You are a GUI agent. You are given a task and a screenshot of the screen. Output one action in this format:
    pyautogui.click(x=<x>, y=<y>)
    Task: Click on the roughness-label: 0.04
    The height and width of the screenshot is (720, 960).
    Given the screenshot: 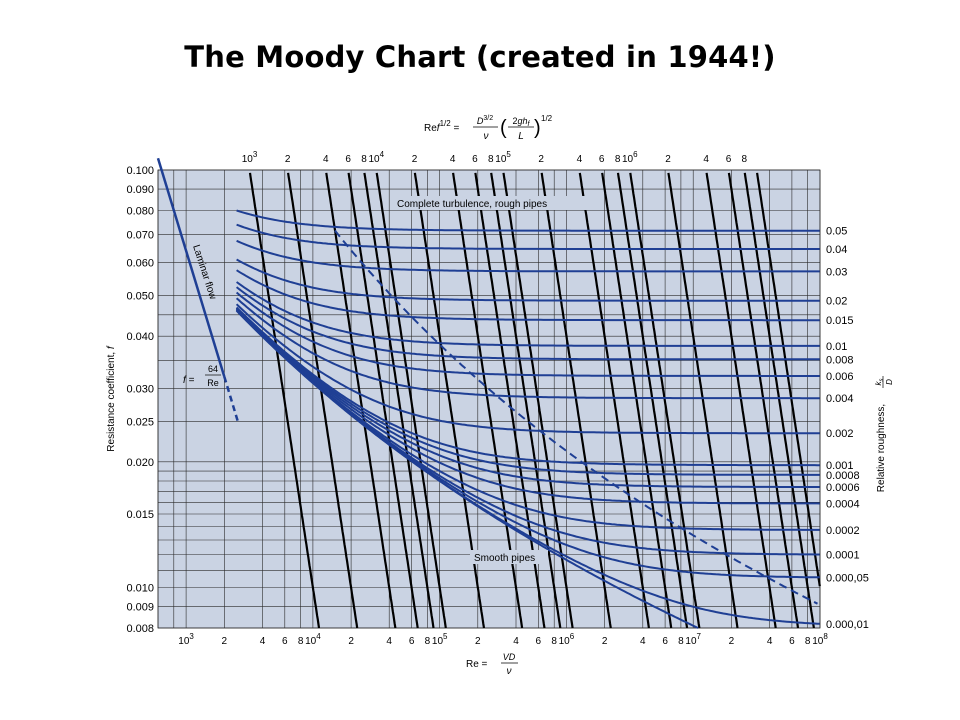 What is the action you would take?
    pyautogui.click(x=836, y=250)
    